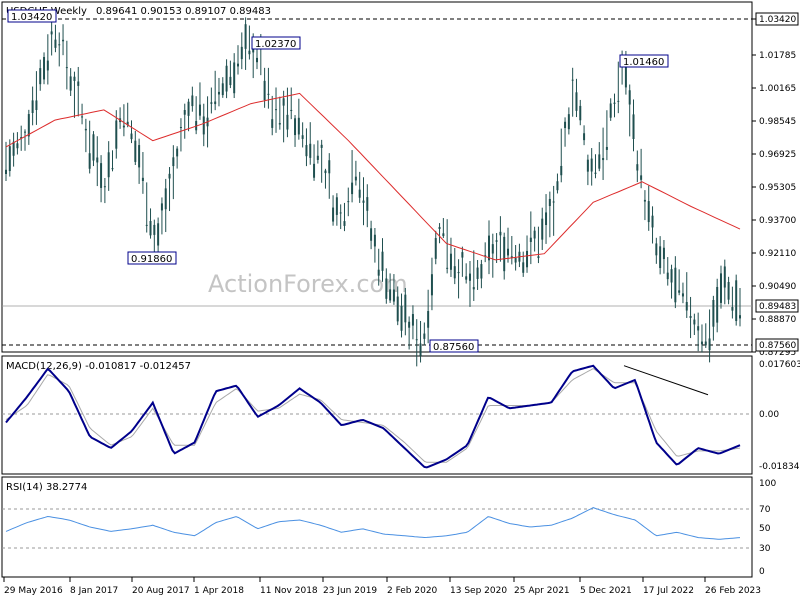 This screenshot has width=800, height=600. I want to click on x-tick-label: 1 Apr 2018, so click(219, 591).